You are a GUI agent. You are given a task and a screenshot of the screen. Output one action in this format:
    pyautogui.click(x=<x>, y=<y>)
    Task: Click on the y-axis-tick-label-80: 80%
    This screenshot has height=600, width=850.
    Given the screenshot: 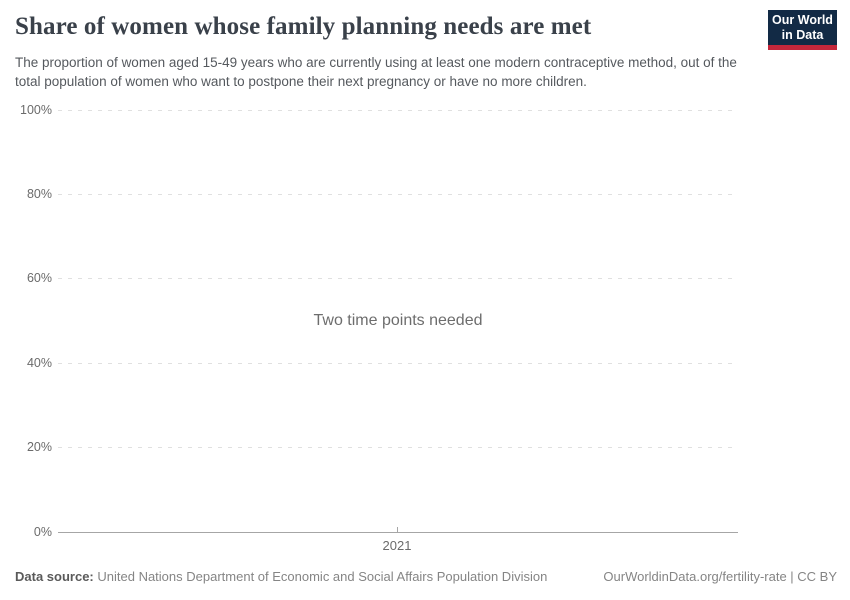 What is the action you would take?
    pyautogui.click(x=39, y=194)
    